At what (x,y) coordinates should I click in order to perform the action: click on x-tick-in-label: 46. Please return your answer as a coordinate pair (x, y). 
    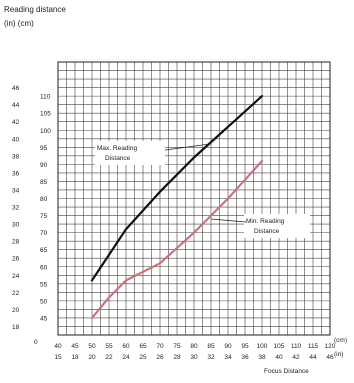
    Looking at the image, I should click on (330, 357).